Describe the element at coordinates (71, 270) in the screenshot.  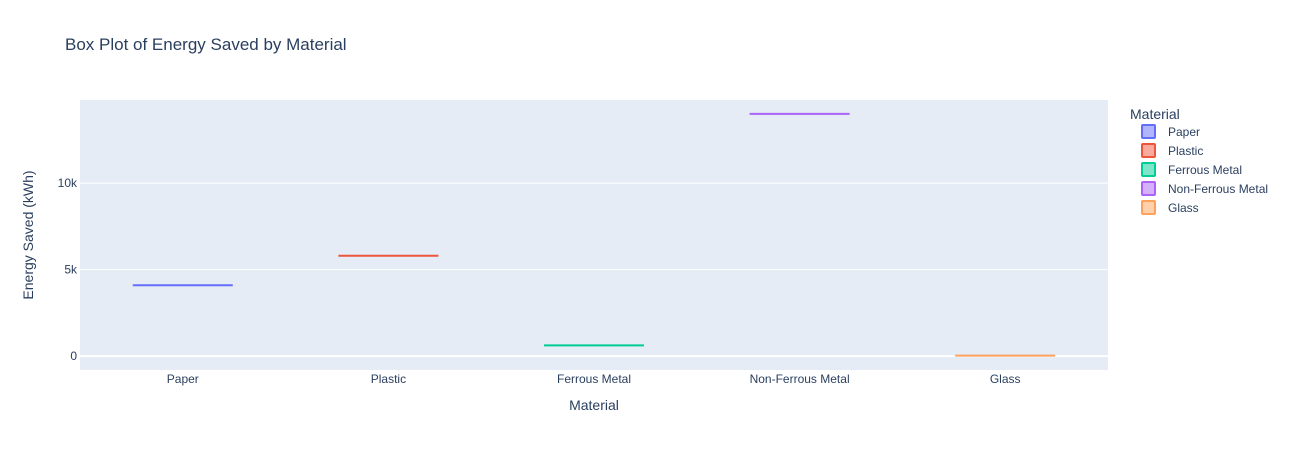
I see `y-tick-label: 5k` at that location.